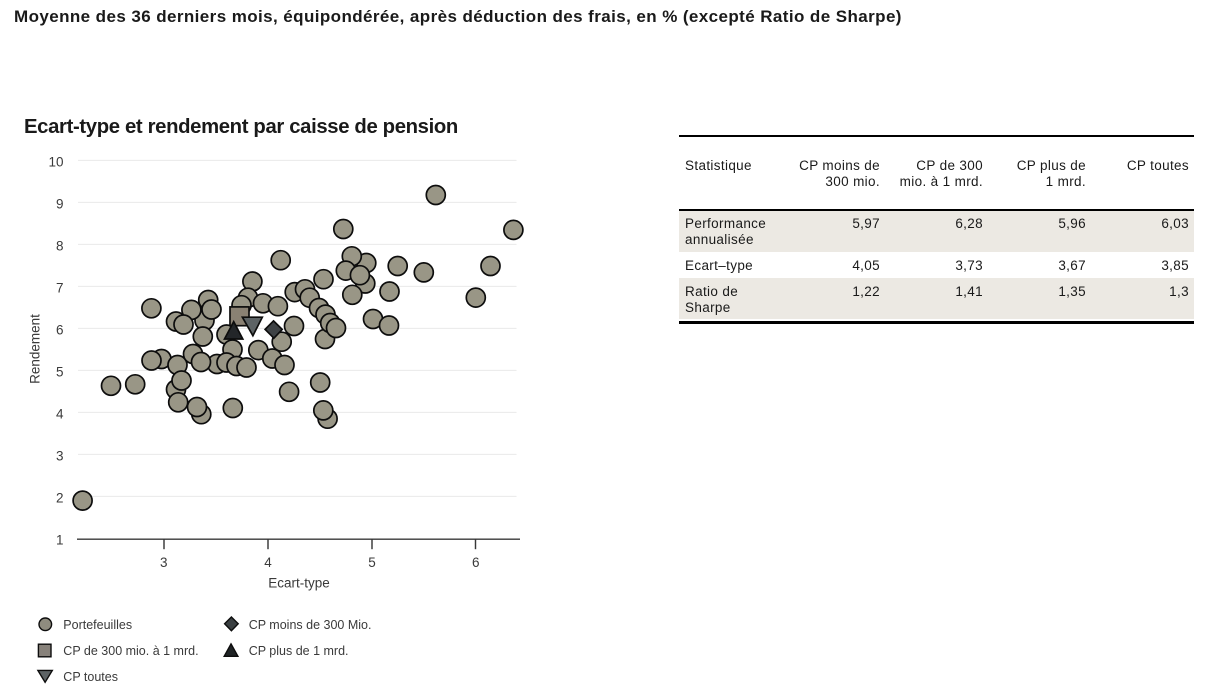 This screenshot has height=696, width=1209. Describe the element at coordinates (60, 287) in the screenshot. I see `svg-text: 7` at that location.